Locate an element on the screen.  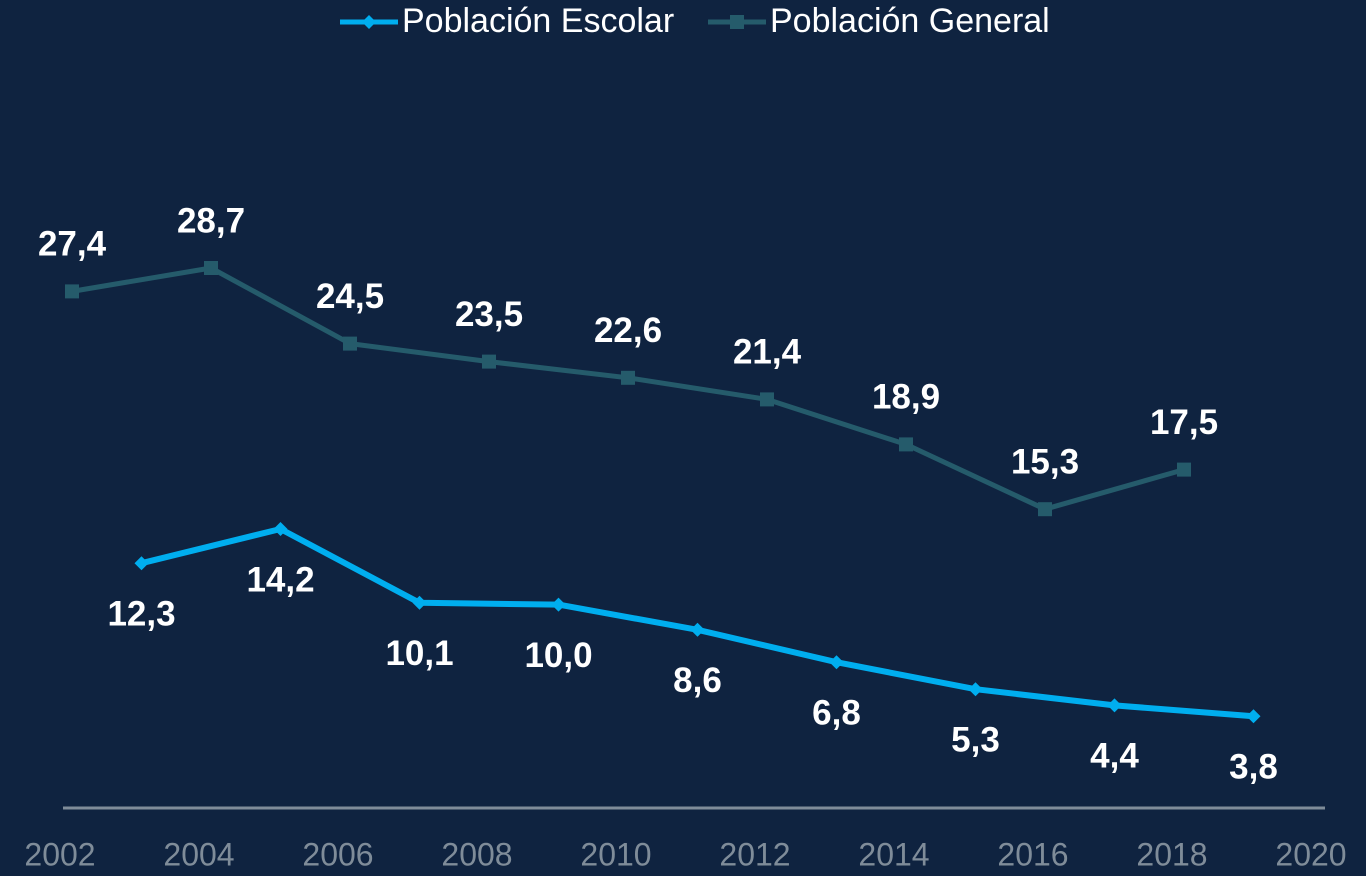
data-label: 17,5 is located at coordinates (1184, 422).